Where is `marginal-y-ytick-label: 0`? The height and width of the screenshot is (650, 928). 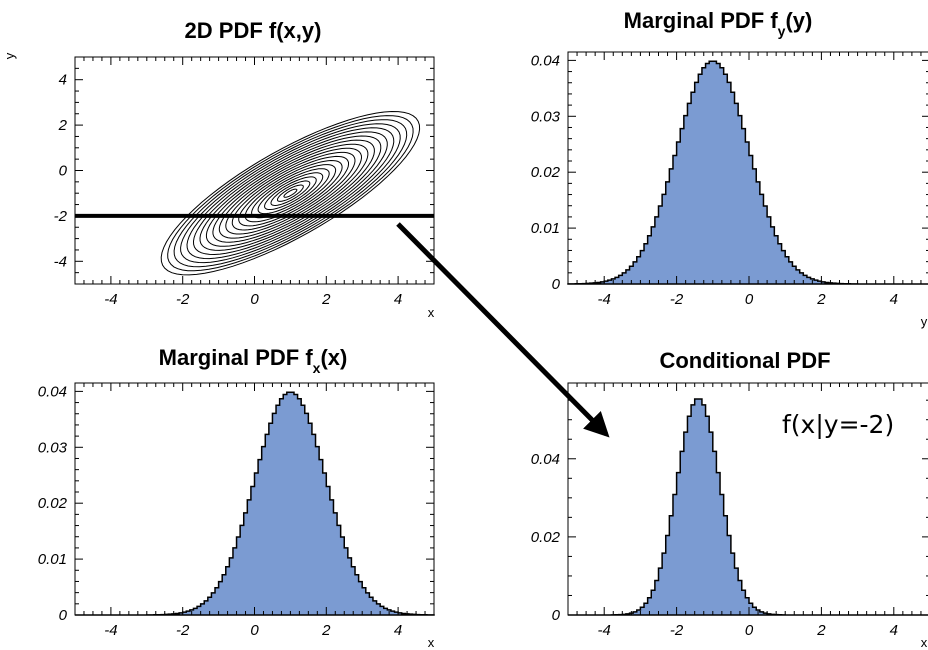
marginal-y-ytick-label: 0 is located at coordinates (556, 284).